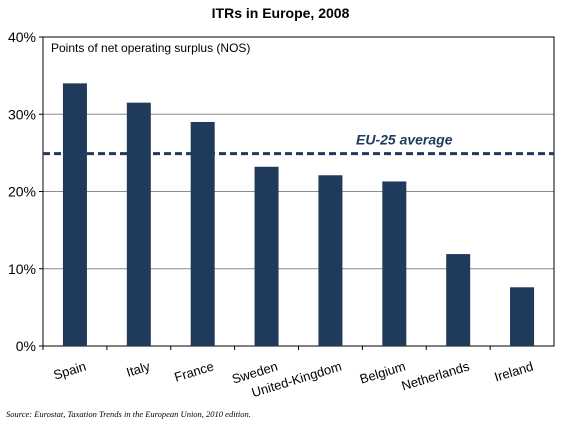 Image resolution: width=561 pixels, height=428 pixels. I want to click on y-tick-label: 30%, so click(22, 114).